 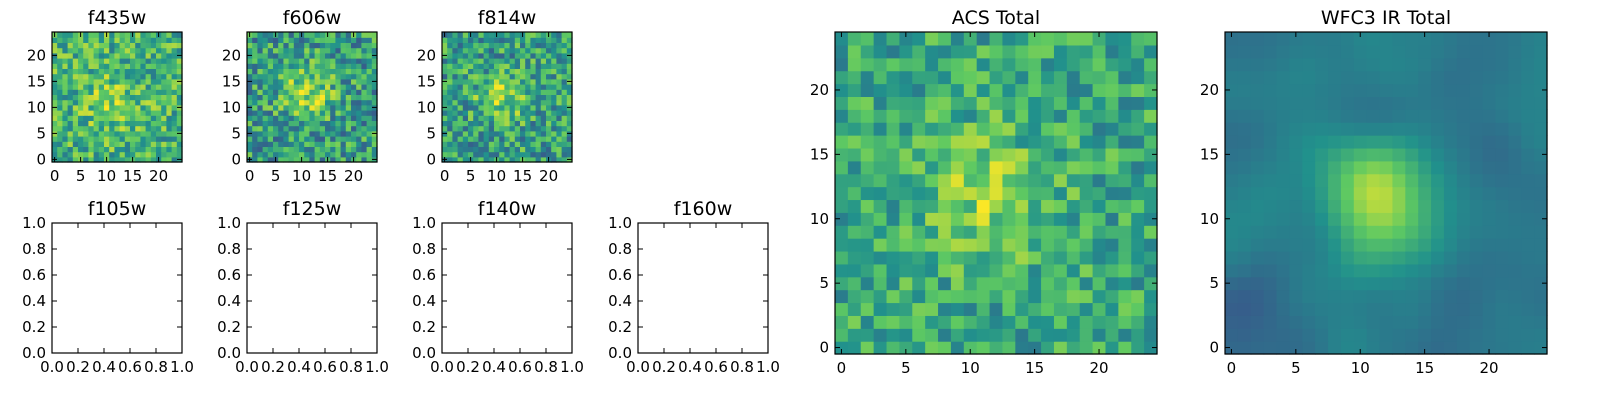 What do you see at coordinates (34, 223) in the screenshot?
I see `y-tick-label: 1.0` at bounding box center [34, 223].